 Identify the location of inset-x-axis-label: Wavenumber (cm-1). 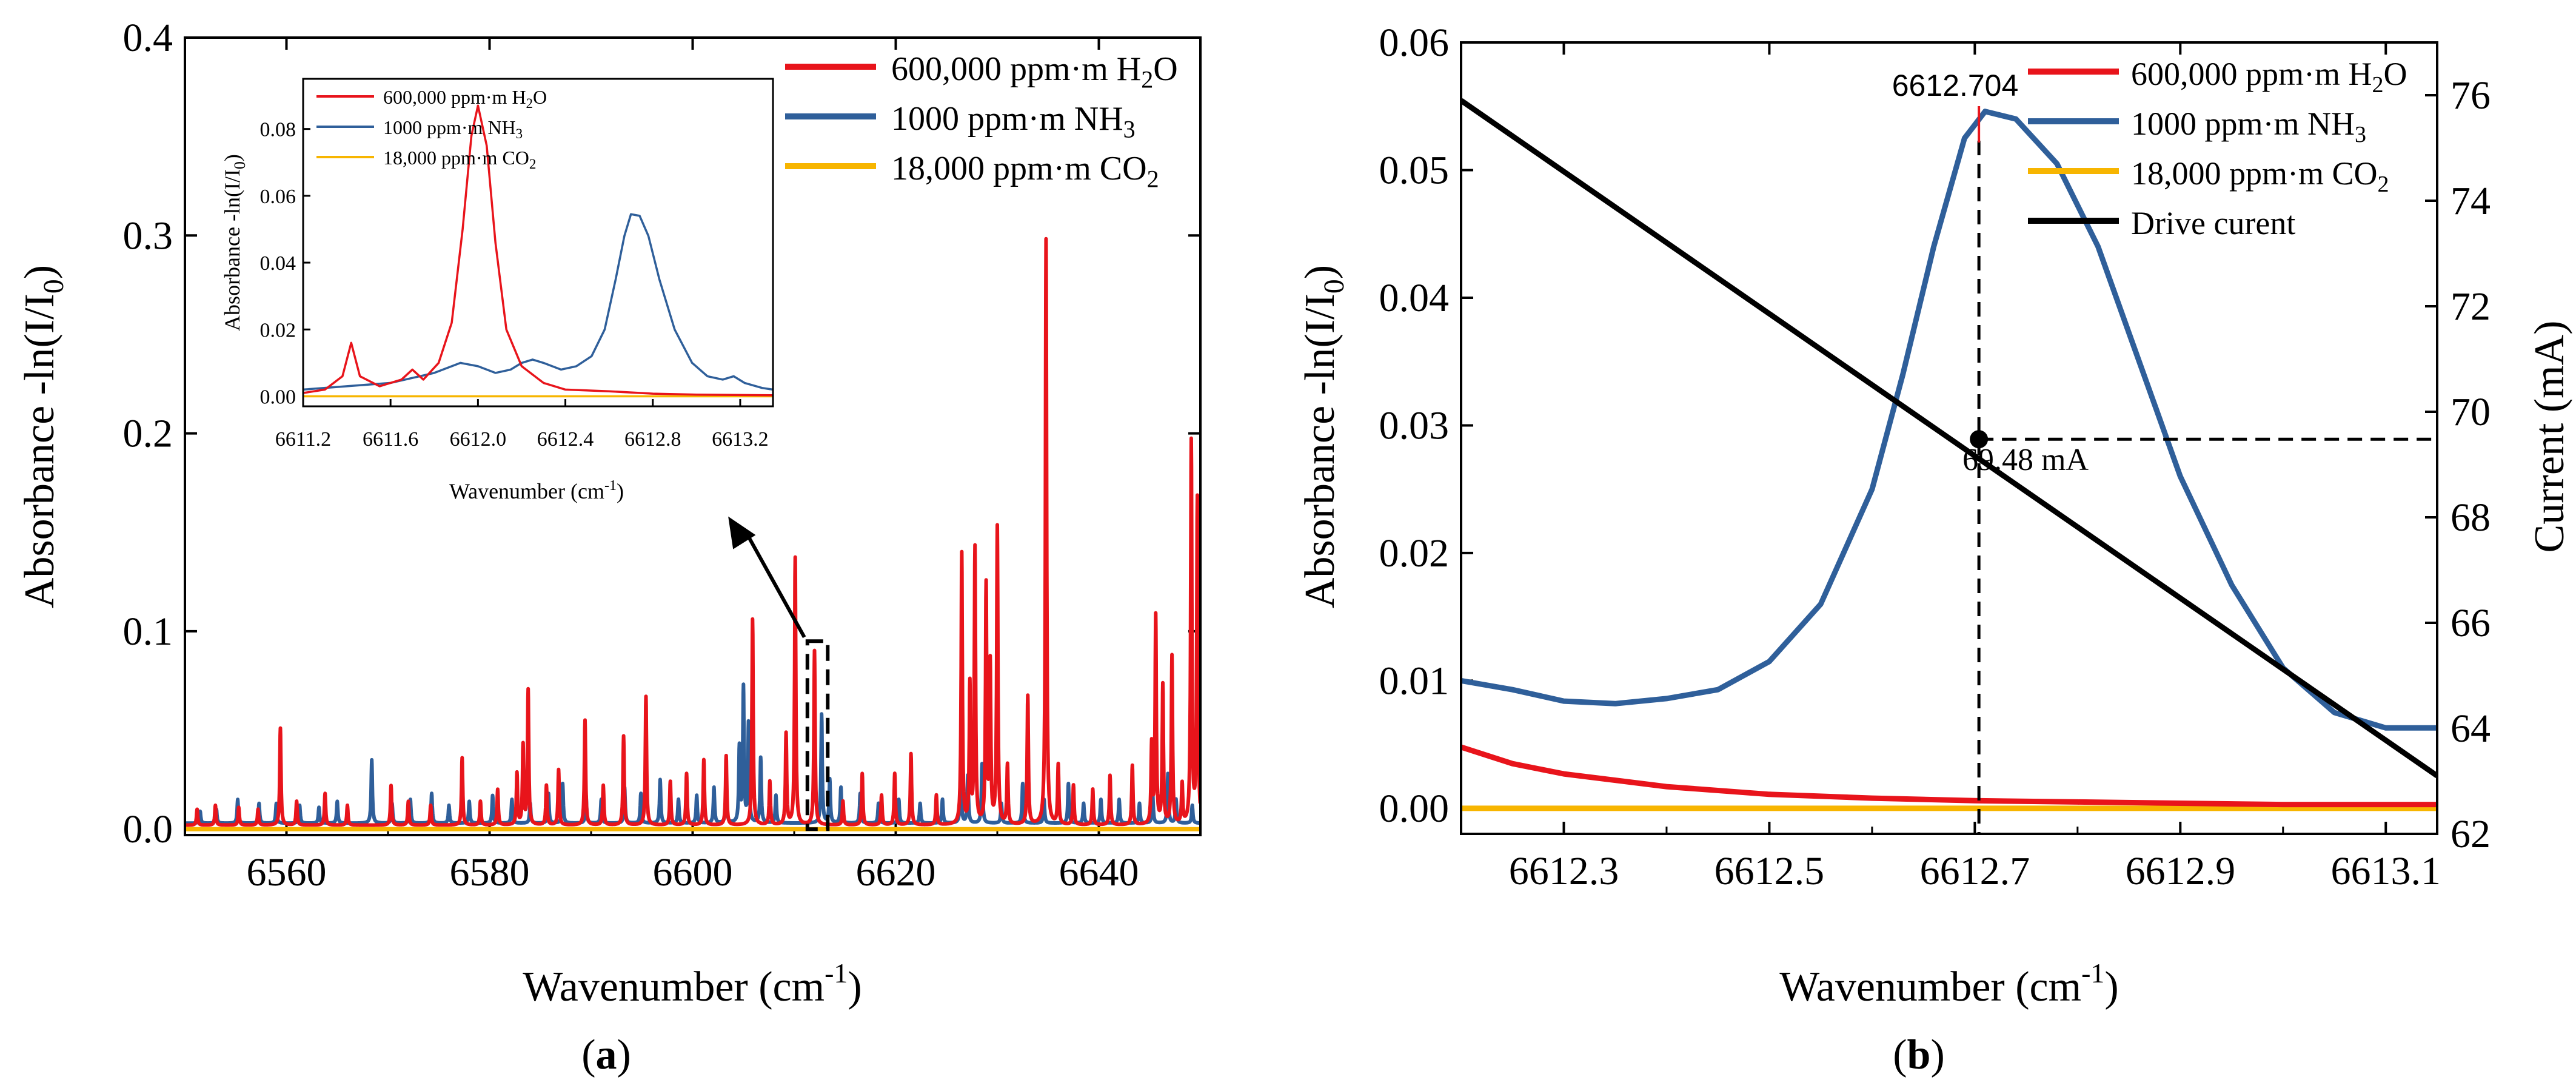
(536, 490).